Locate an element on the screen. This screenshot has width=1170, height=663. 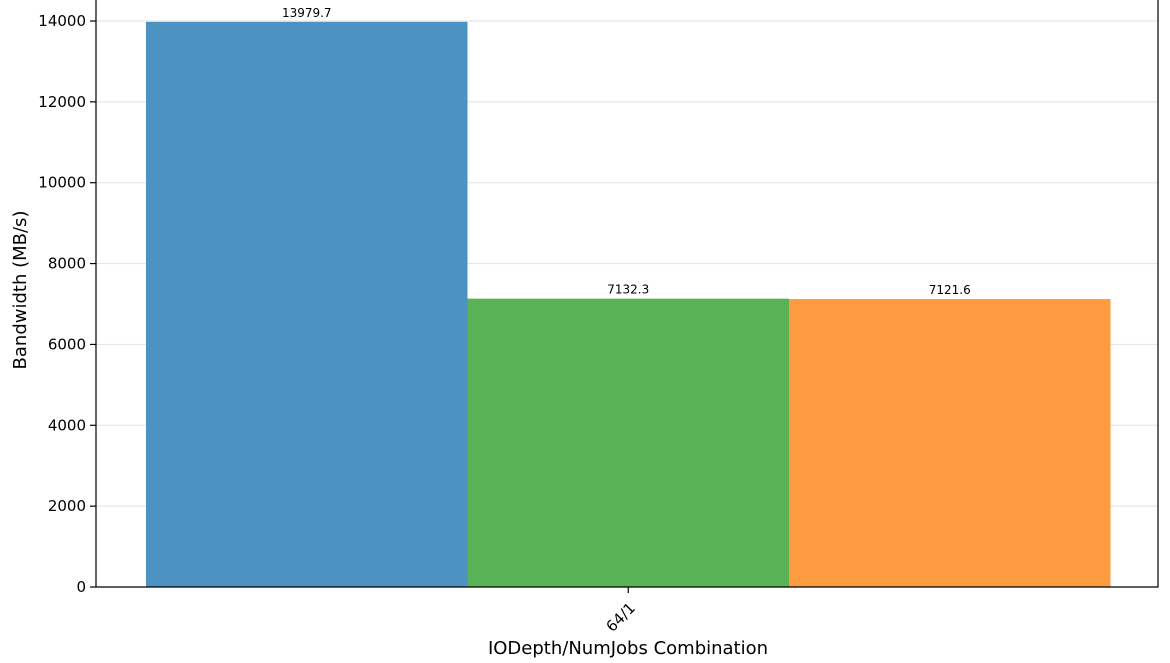
x-axis-title: IODepth/NumJobs Combination is located at coordinates (628, 648).